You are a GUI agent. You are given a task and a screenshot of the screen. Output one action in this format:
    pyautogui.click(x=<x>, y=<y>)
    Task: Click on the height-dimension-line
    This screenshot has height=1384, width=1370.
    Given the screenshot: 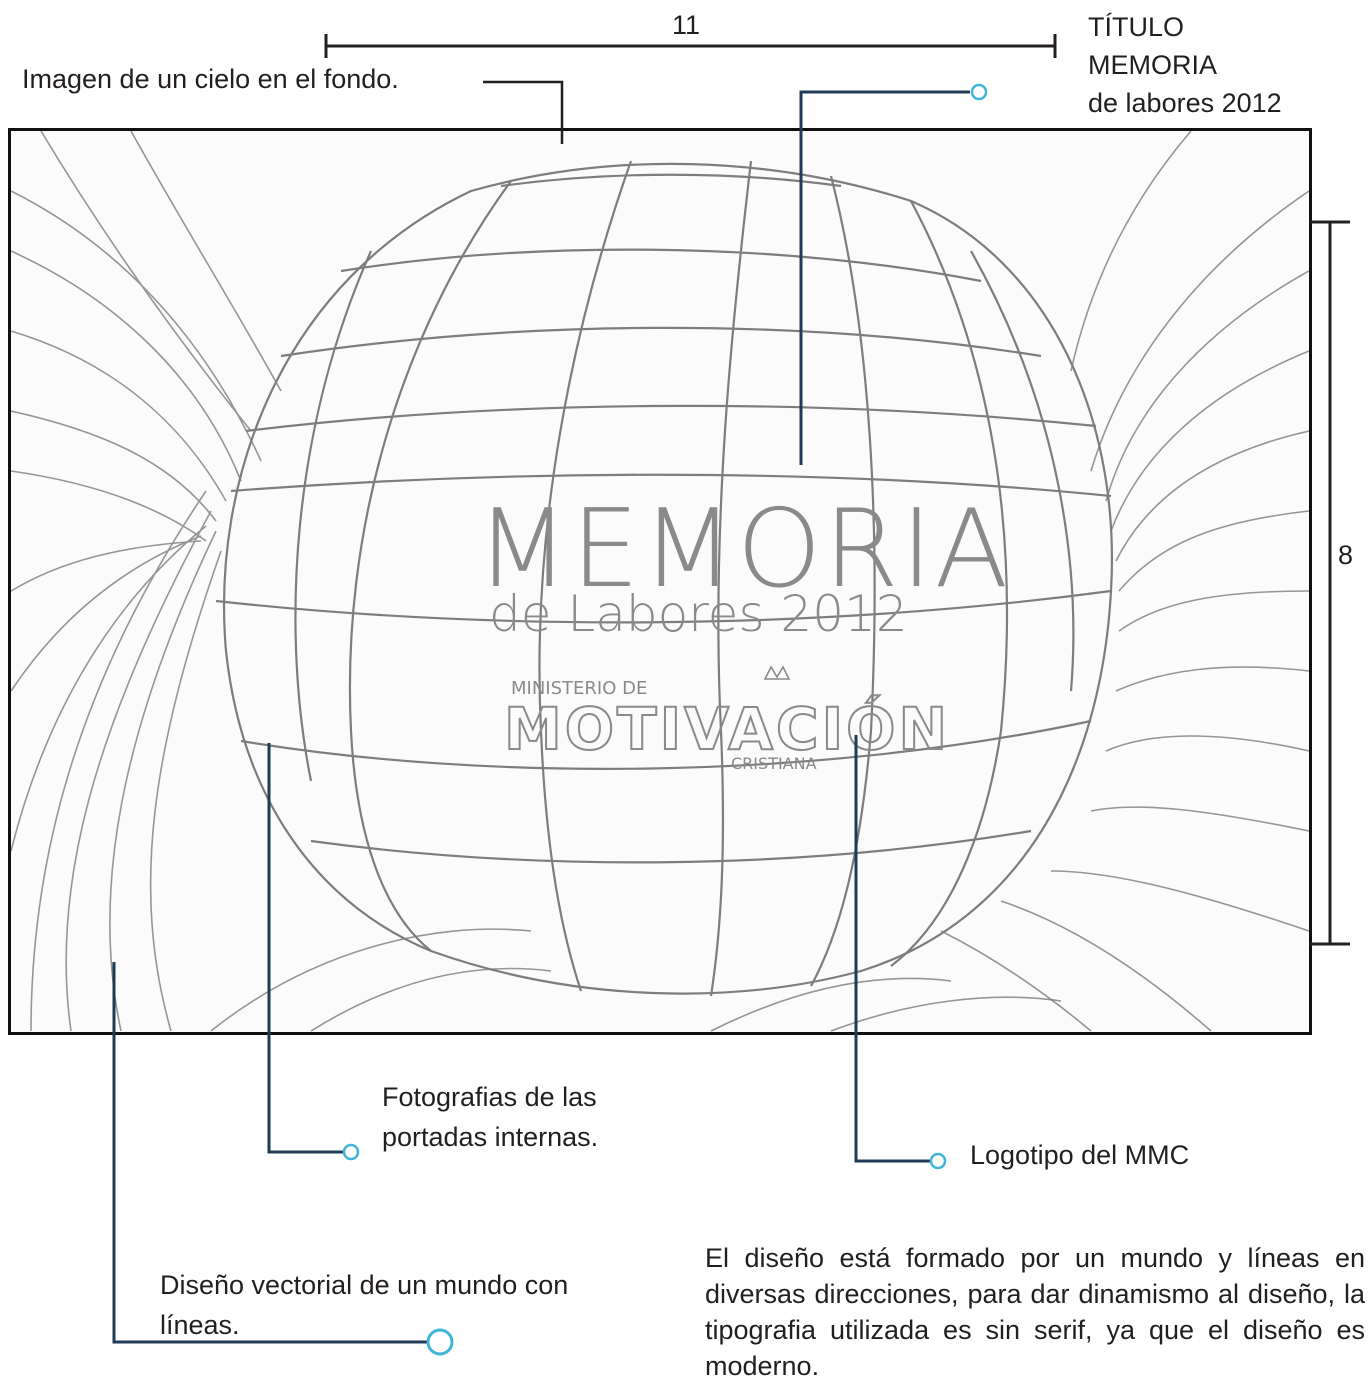 What is the action you would take?
    pyautogui.click(x=1330, y=583)
    